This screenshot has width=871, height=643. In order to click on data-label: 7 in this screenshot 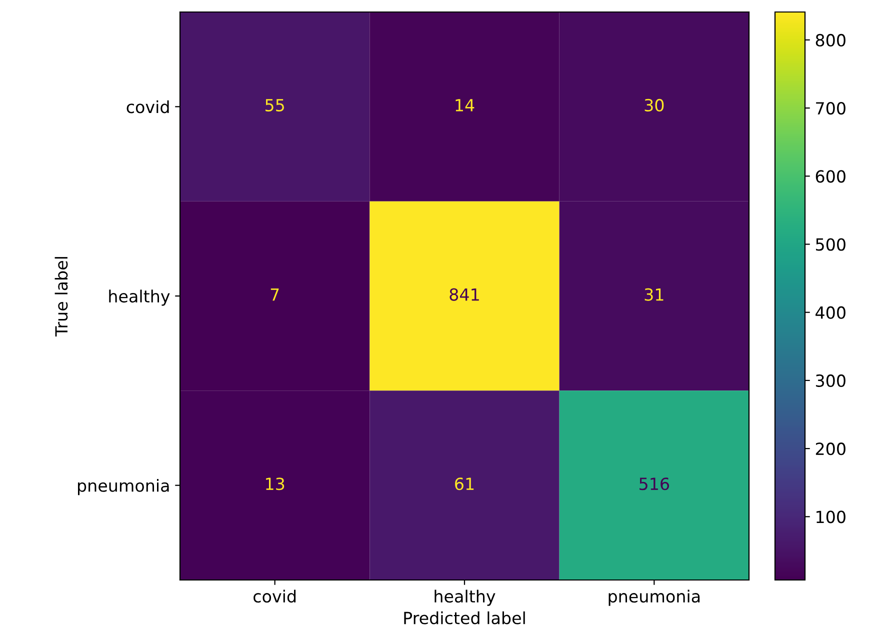, I will do `click(274, 294)`.